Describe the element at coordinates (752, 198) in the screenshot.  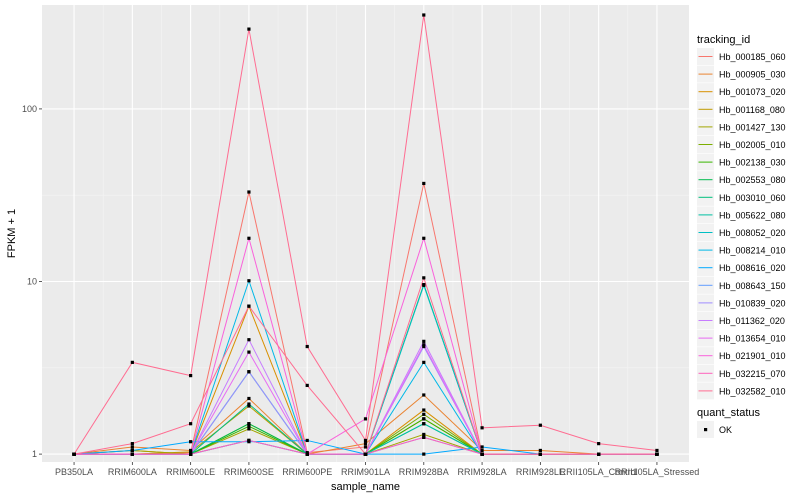
I see `legend-label: Hb_003010_060` at that location.